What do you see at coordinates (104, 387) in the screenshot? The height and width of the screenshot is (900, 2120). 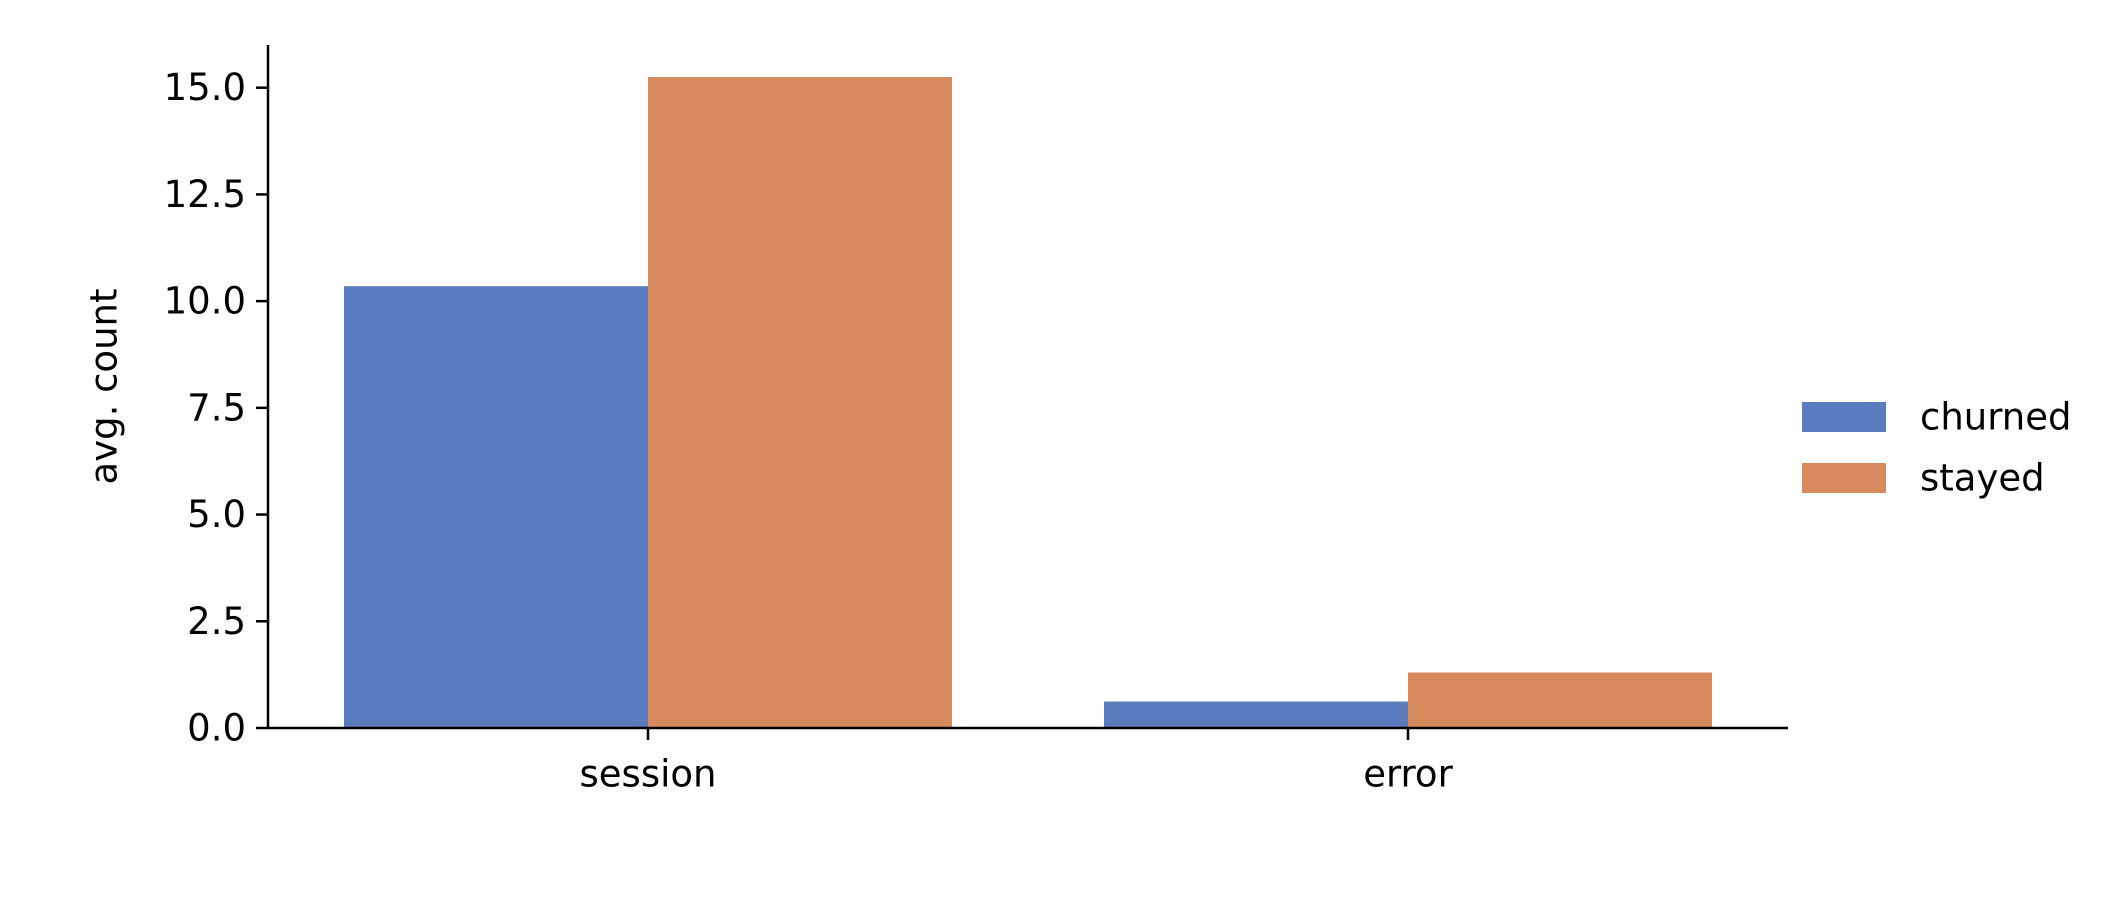 I see `y-axis-title: avg. count` at bounding box center [104, 387].